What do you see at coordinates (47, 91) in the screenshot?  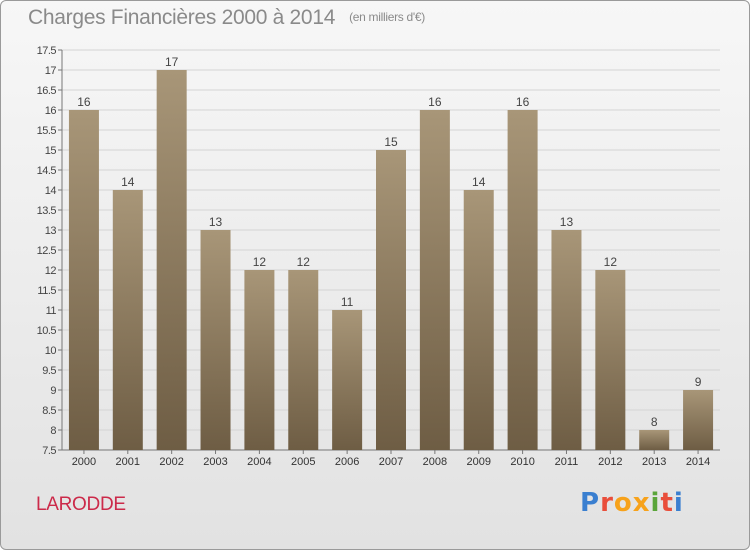 I see `y-tick-label: 16.5` at bounding box center [47, 91].